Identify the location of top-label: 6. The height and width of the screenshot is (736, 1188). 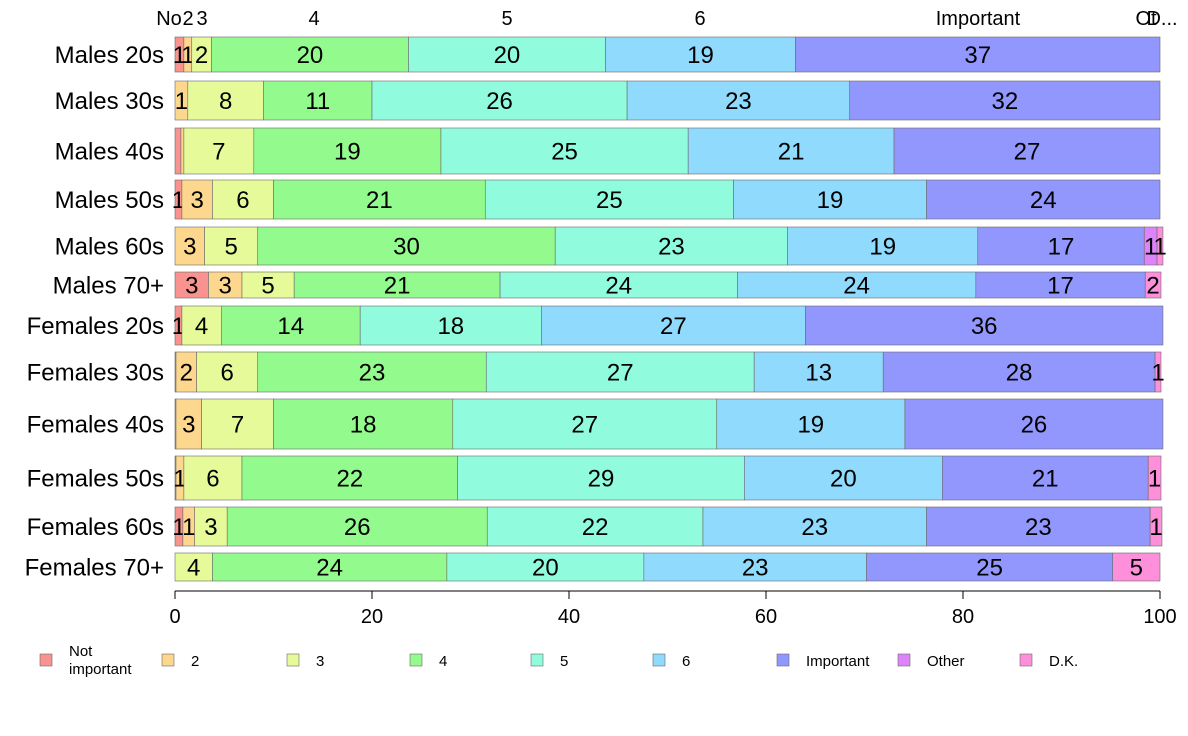
(699, 19).